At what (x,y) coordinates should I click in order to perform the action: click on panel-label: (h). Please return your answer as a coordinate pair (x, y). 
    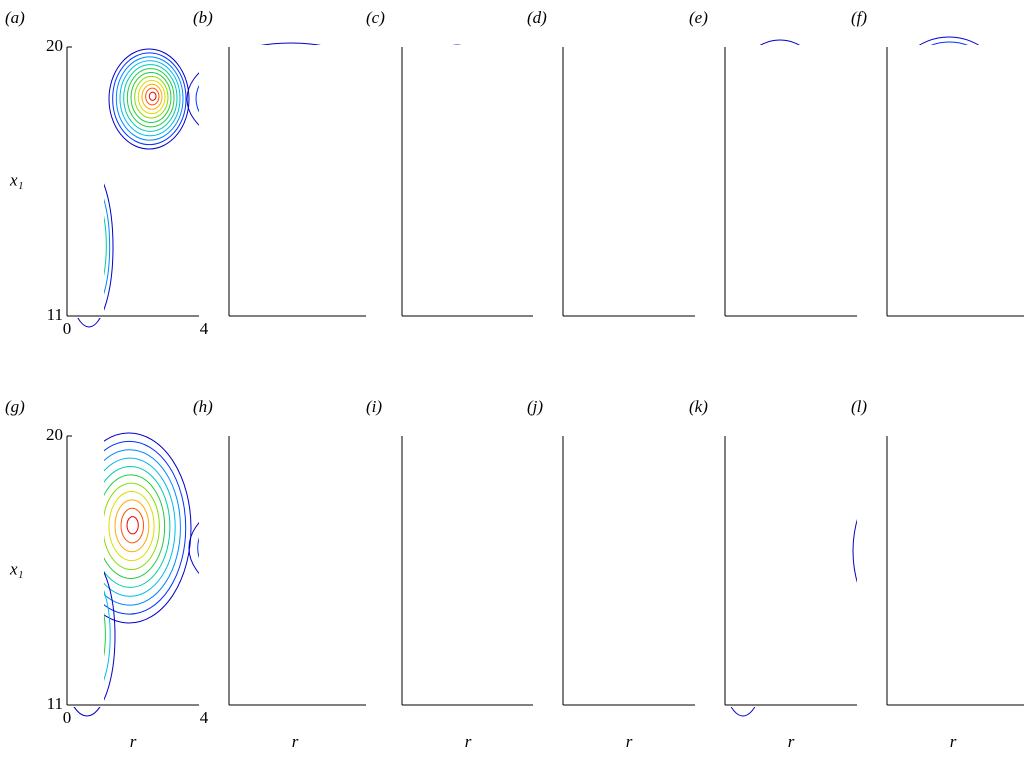
    Looking at the image, I should click on (203, 406).